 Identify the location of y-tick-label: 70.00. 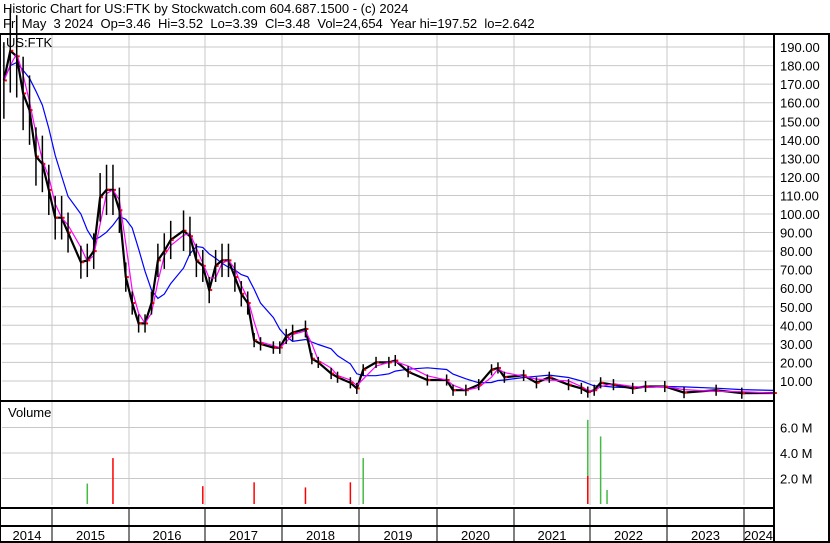
(796, 270).